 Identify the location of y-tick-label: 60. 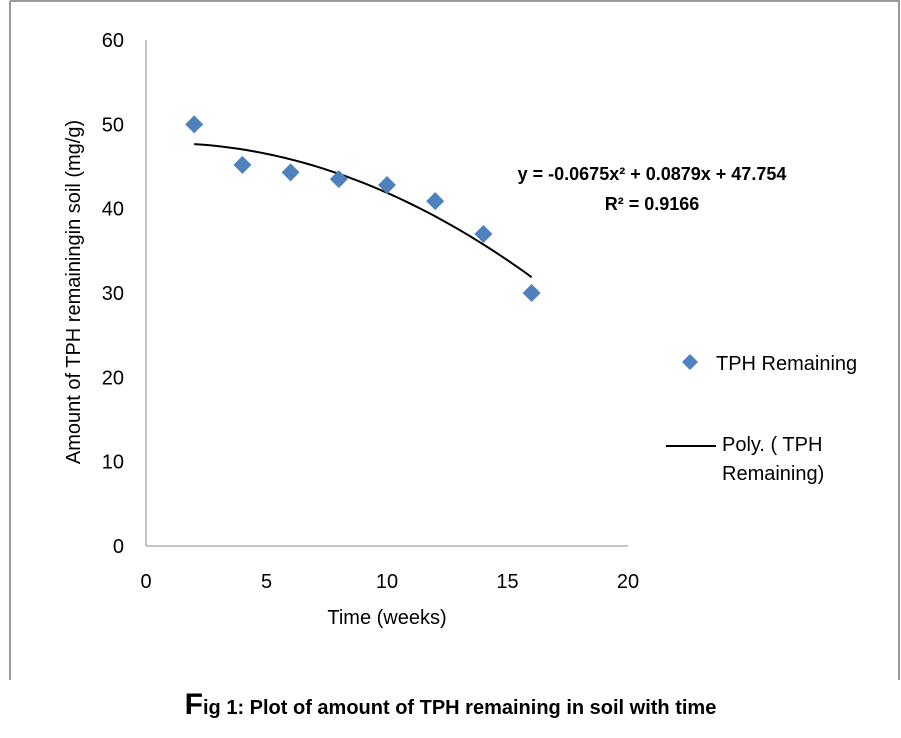
(113, 41).